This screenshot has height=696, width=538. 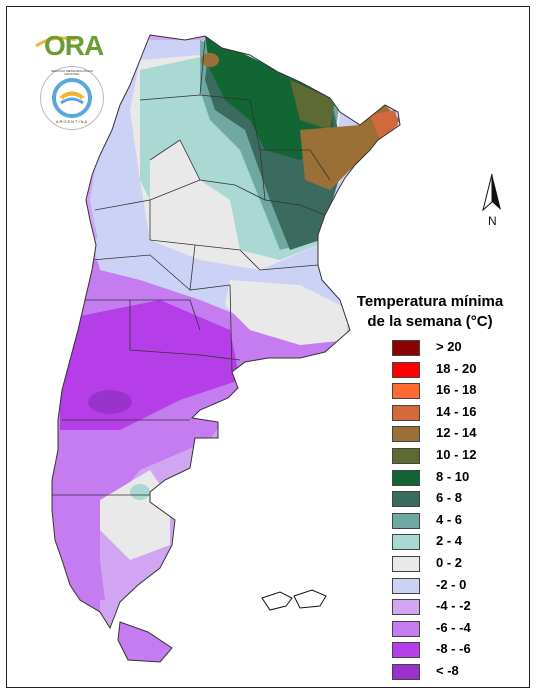 What do you see at coordinates (430, 651) in the screenshot?
I see `legend-item: -8 - -6` at bounding box center [430, 651].